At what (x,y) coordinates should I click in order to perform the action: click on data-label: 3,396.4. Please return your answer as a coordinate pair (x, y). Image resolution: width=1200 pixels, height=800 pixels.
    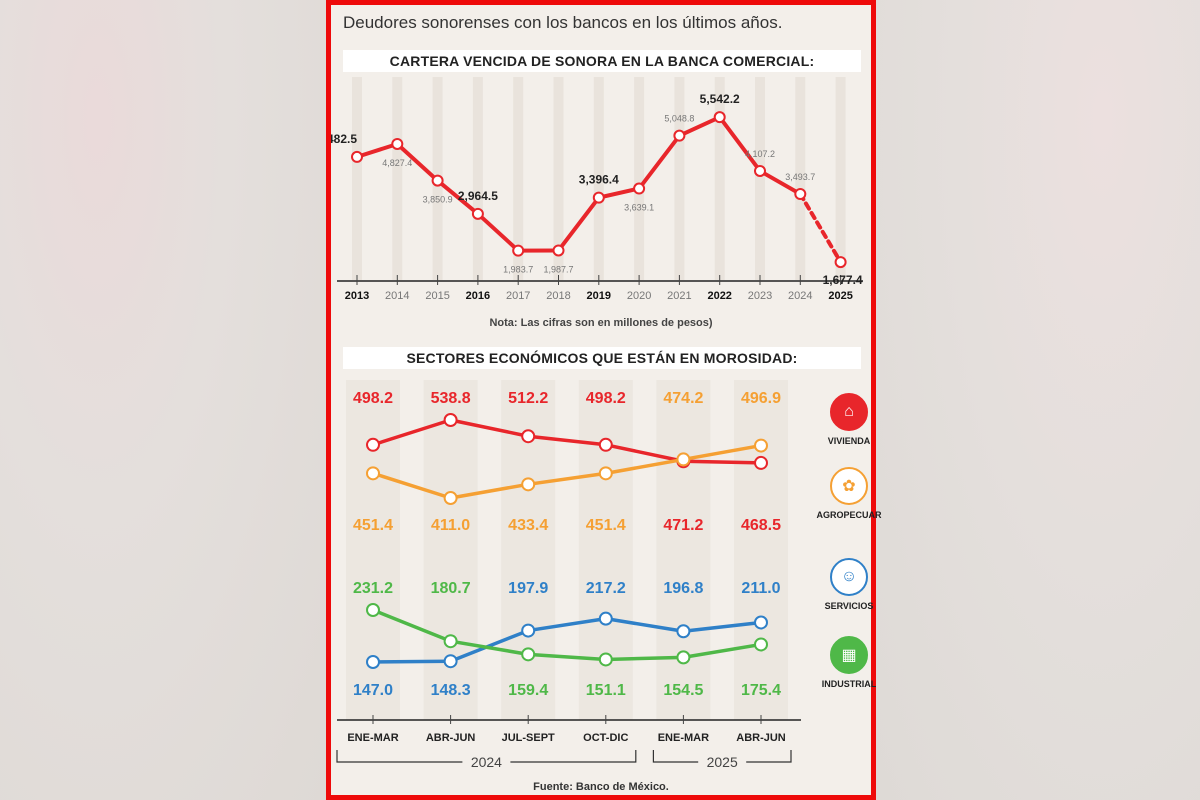
    Looking at the image, I should click on (599, 180).